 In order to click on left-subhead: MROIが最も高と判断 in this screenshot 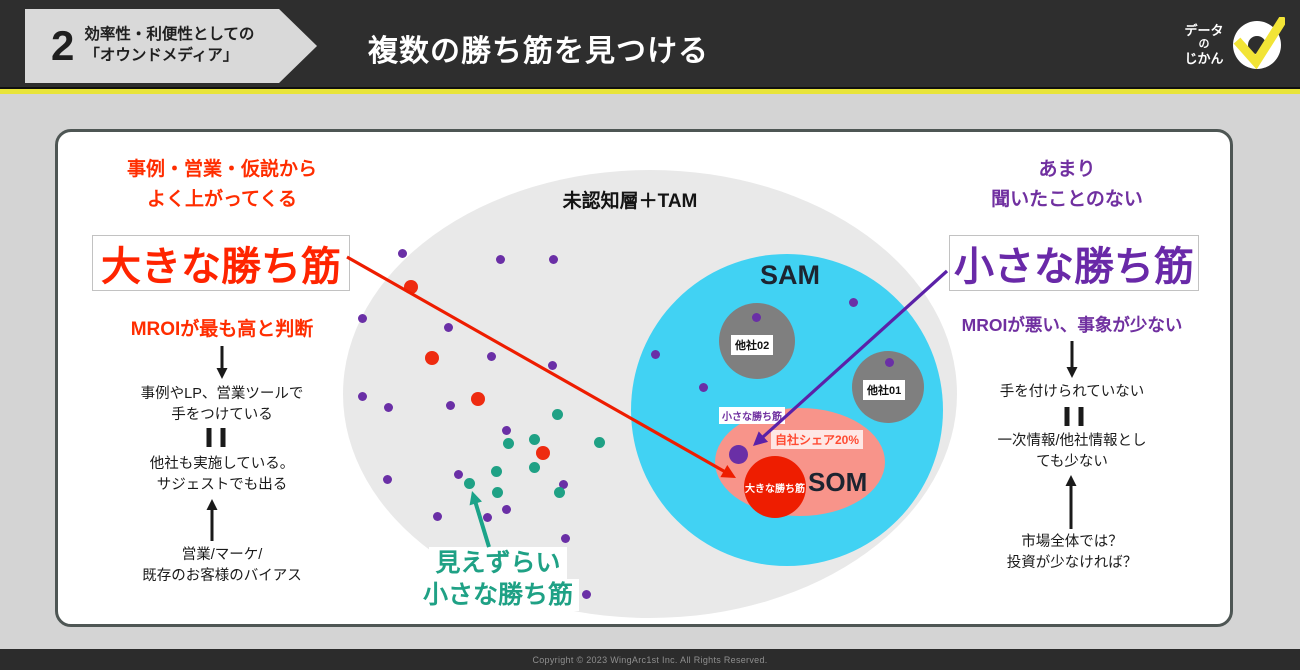, I will do `click(222, 329)`.